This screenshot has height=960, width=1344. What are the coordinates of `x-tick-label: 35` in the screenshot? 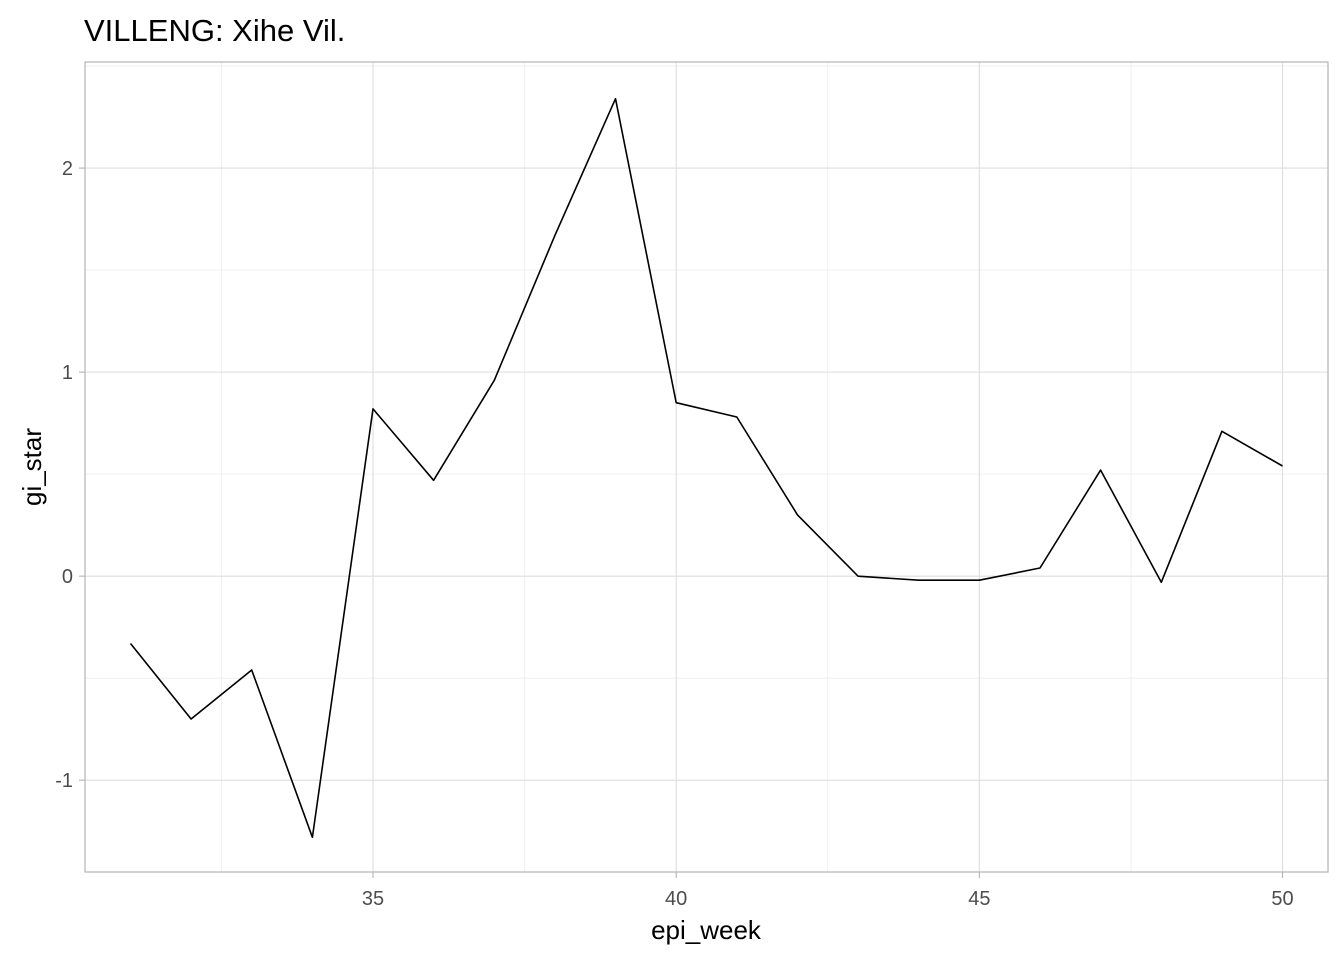 It's located at (373, 899).